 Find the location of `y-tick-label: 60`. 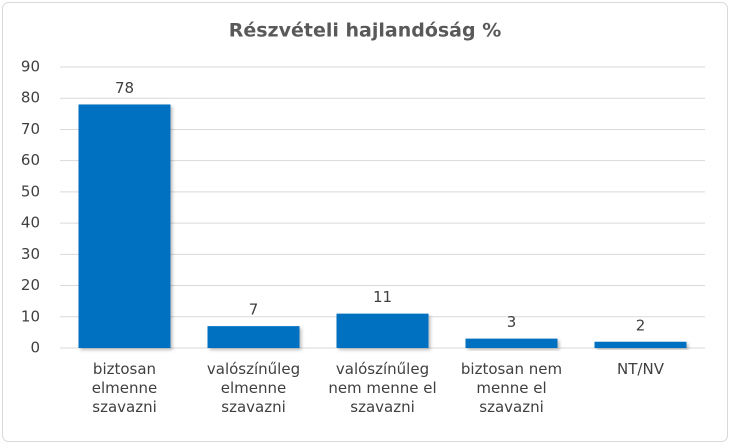

y-tick-label: 60 is located at coordinates (30, 160).